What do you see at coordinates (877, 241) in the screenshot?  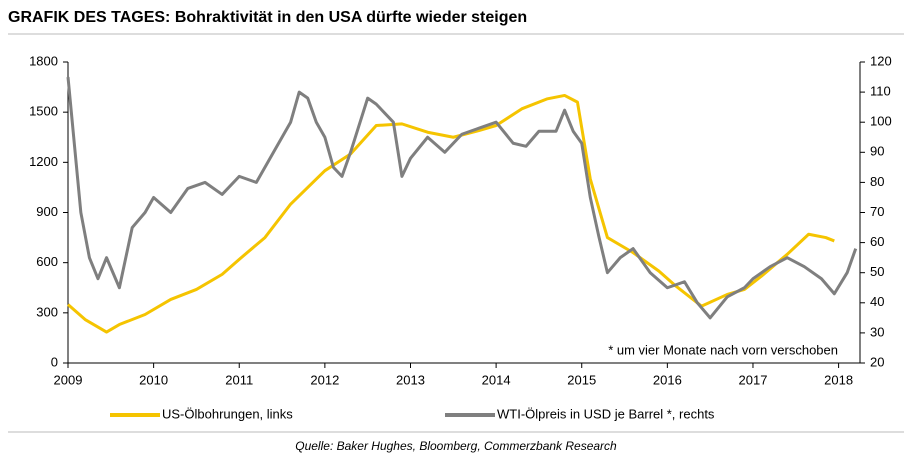 I see `y2-tick-label: 60` at bounding box center [877, 241].